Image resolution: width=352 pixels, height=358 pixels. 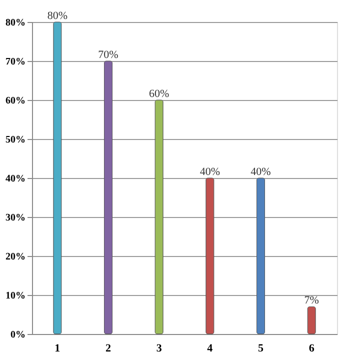 What do you see at coordinates (57, 16) in the screenshot?
I see `data-label: 80%` at bounding box center [57, 16].